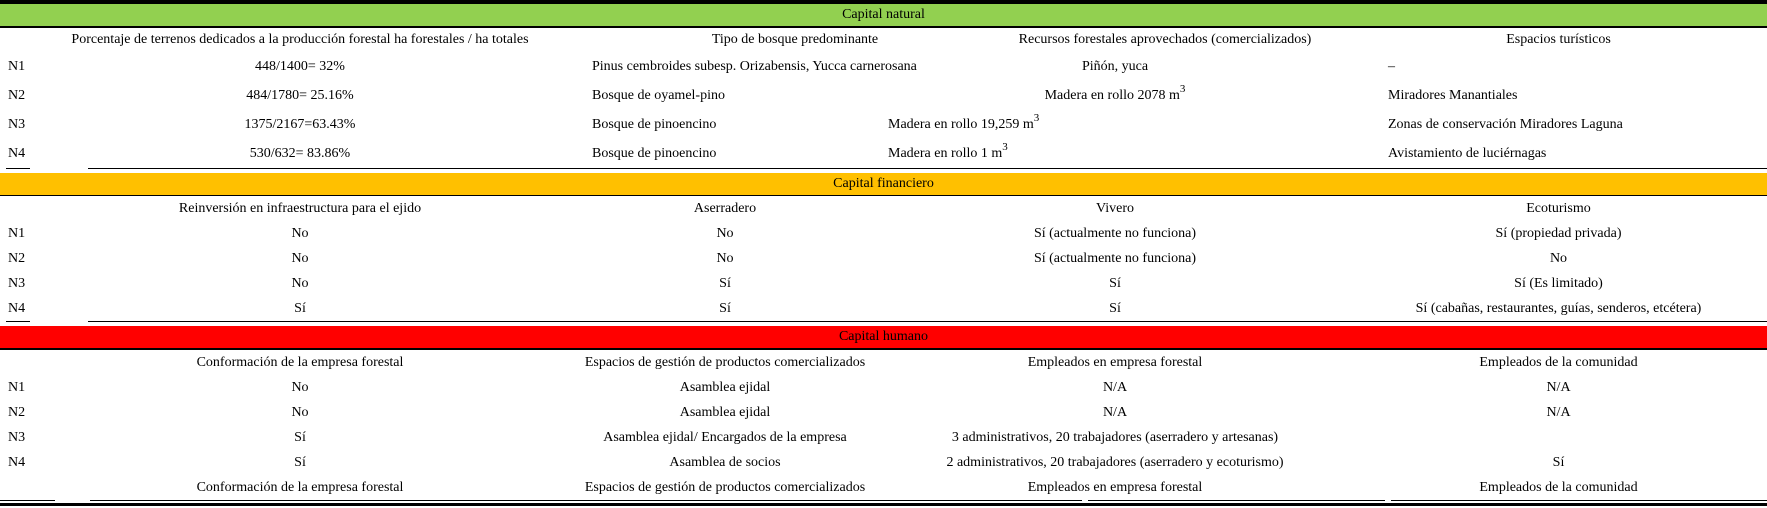 The width and height of the screenshot is (1767, 508). I want to click on footer-column-header: Empleados en empresa forestal, so click(1115, 487).